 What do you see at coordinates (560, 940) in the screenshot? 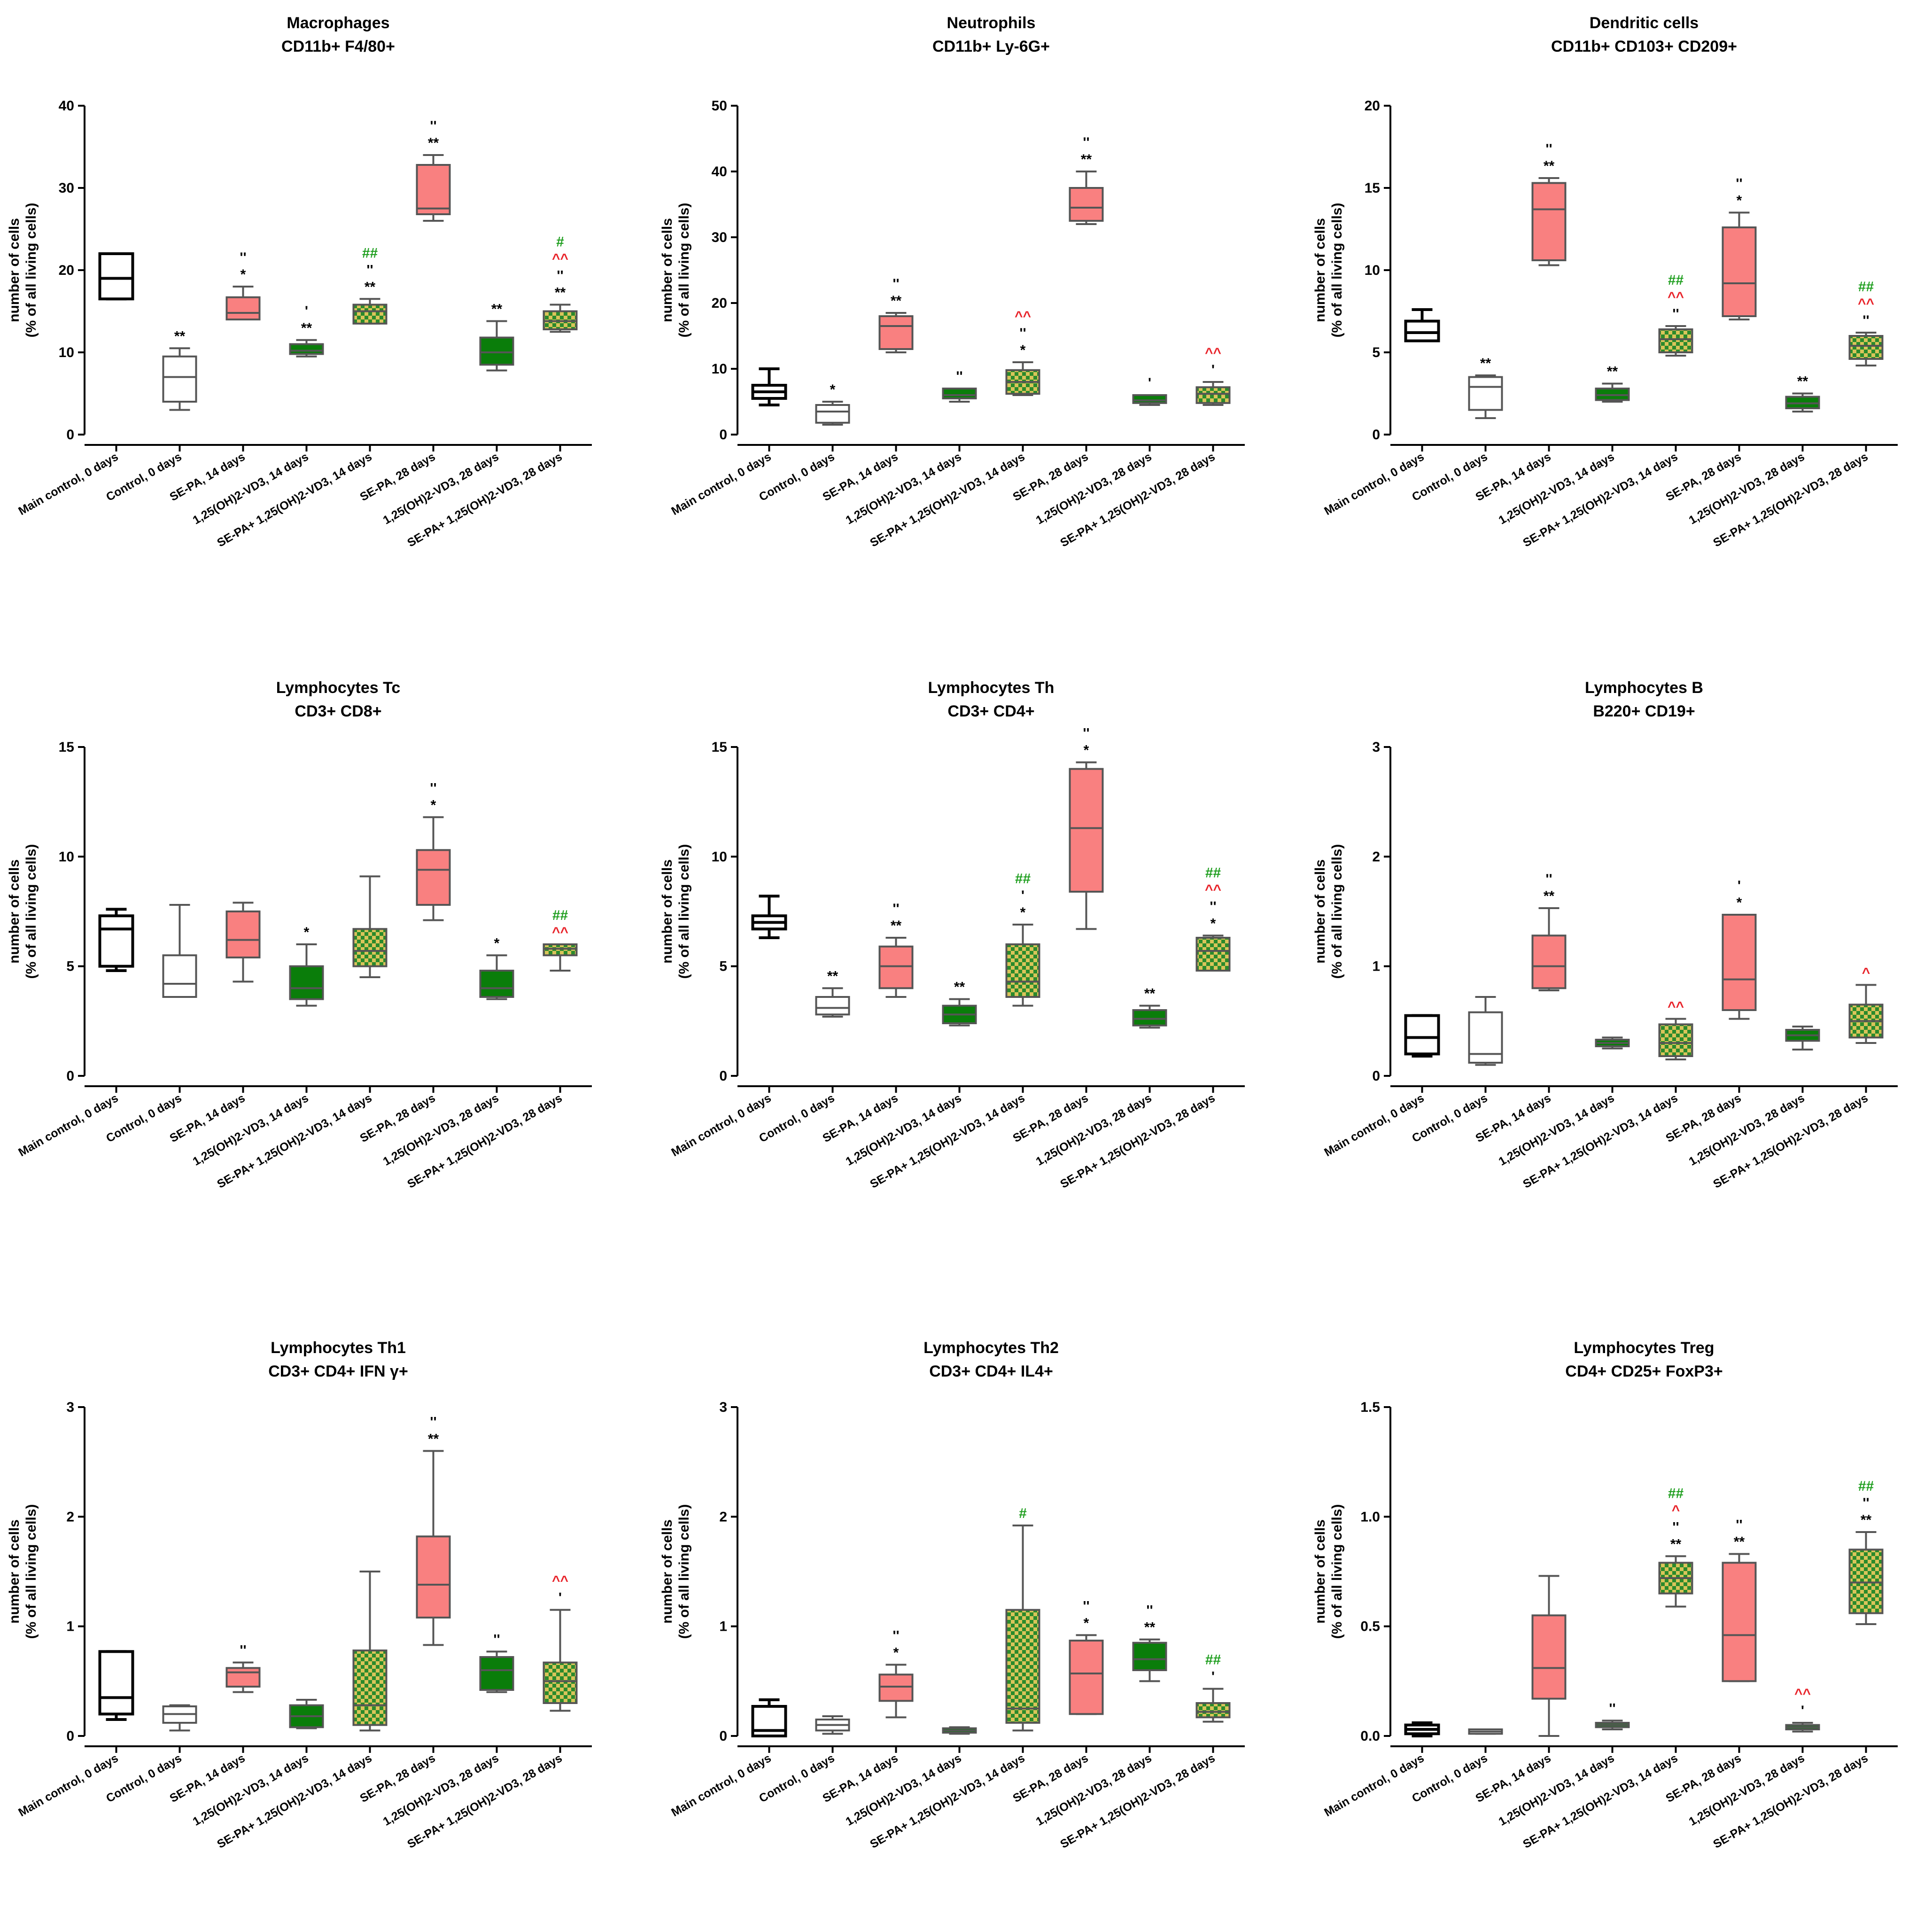
I see `box-8: ^^ ##` at bounding box center [560, 940].